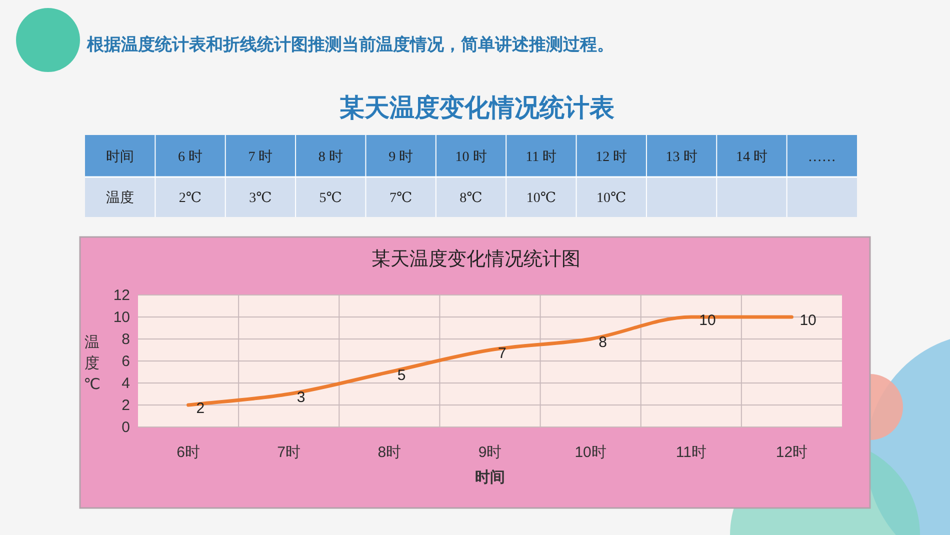 The image size is (950, 535). Describe the element at coordinates (752, 157) in the screenshot. I see `x-tick-label: 14 时` at that location.